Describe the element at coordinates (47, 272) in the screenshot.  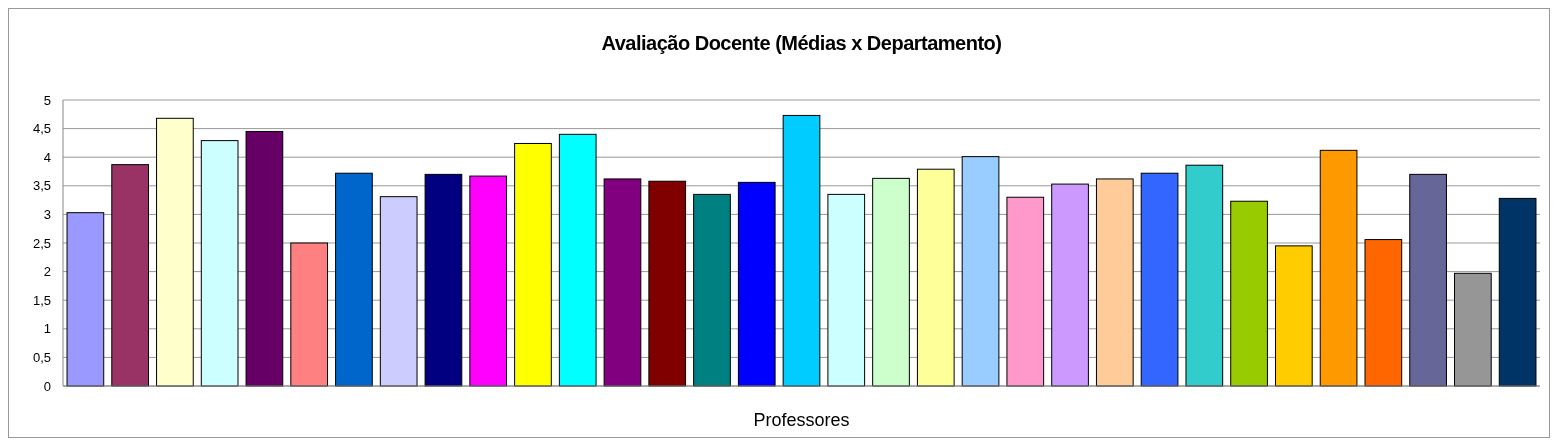
I see `y-tick-label: 2` at that location.